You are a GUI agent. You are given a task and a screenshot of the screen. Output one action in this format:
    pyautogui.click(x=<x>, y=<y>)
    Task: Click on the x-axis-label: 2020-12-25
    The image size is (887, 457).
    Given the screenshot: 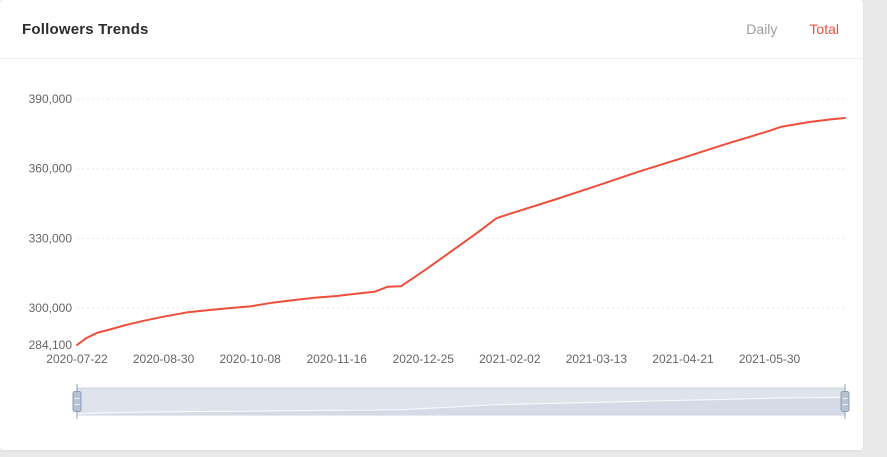 What is the action you would take?
    pyautogui.click(x=424, y=359)
    